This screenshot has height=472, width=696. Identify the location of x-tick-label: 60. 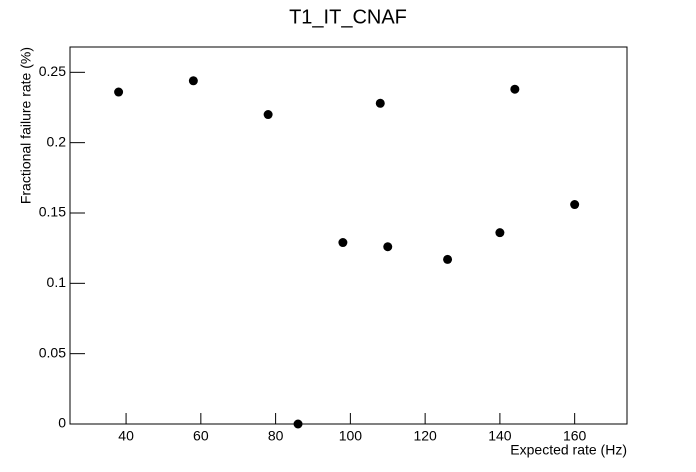
(201, 436).